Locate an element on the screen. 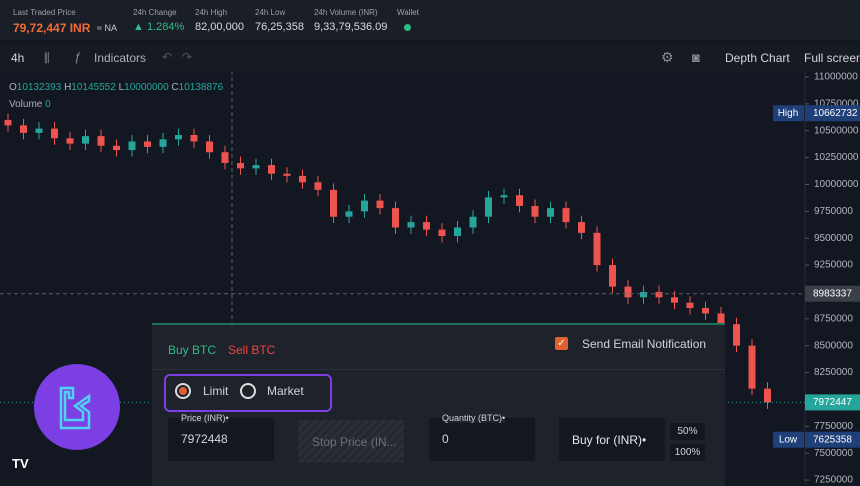 This screenshot has height=486, width=860. settings-icon: ⚙ is located at coordinates (667, 57).